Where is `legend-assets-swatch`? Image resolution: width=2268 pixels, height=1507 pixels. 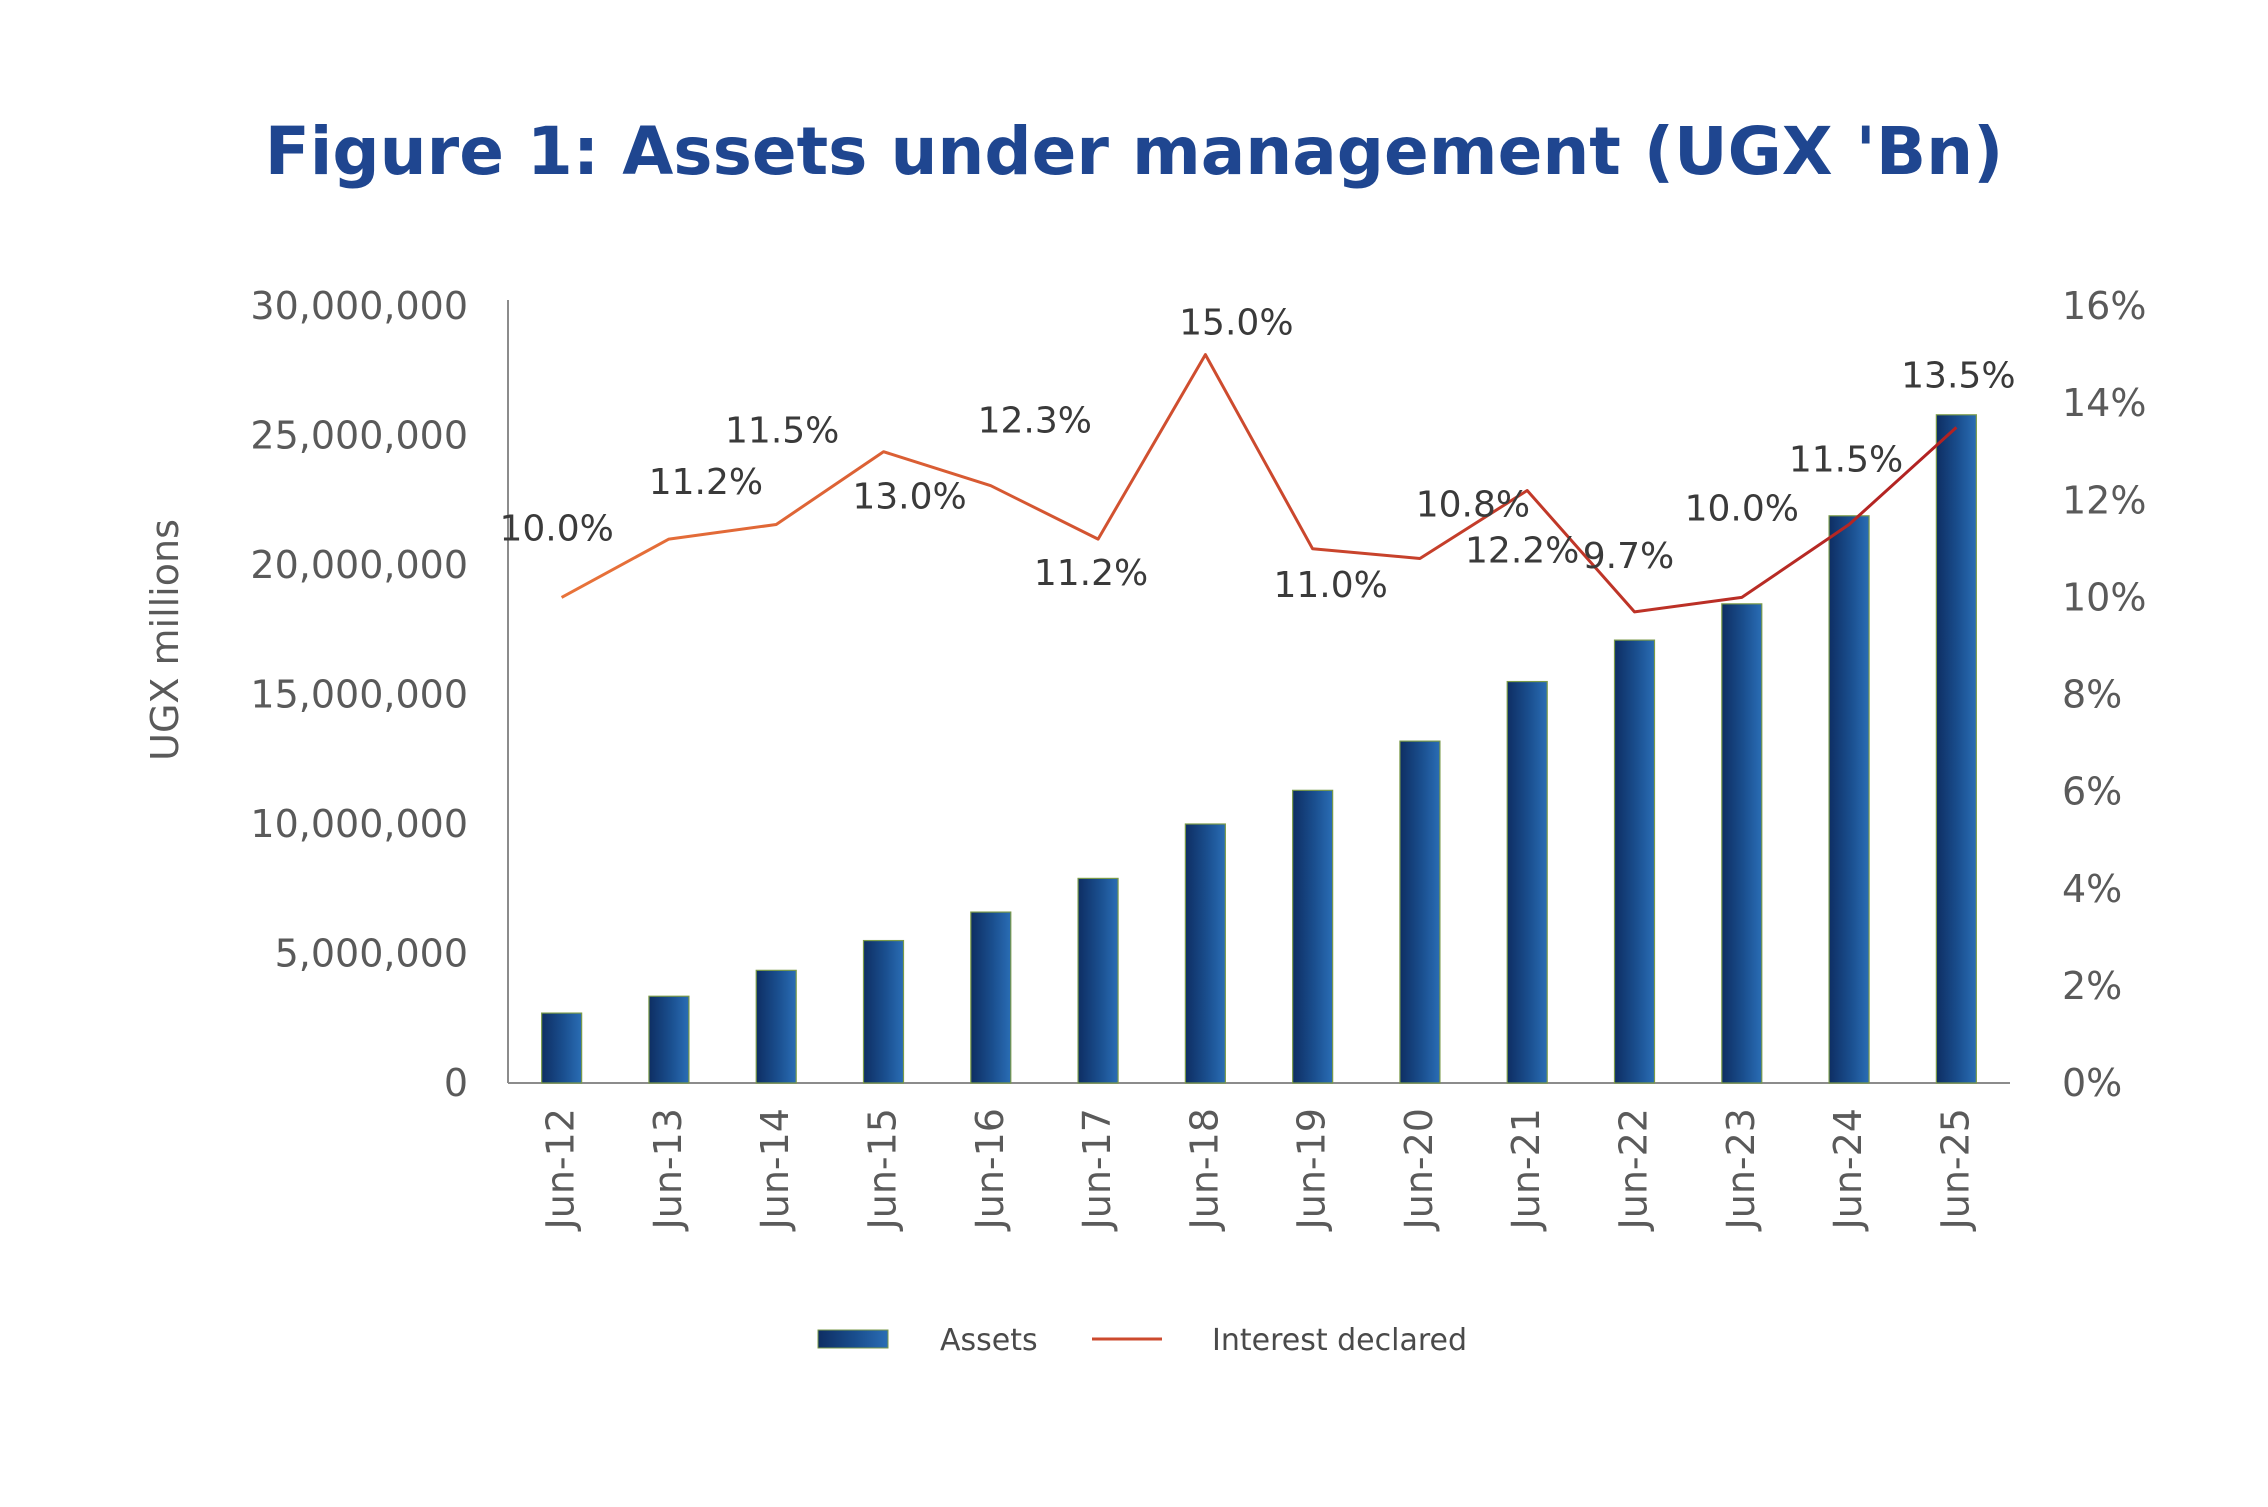
legend-assets-swatch is located at coordinates (853, 1339).